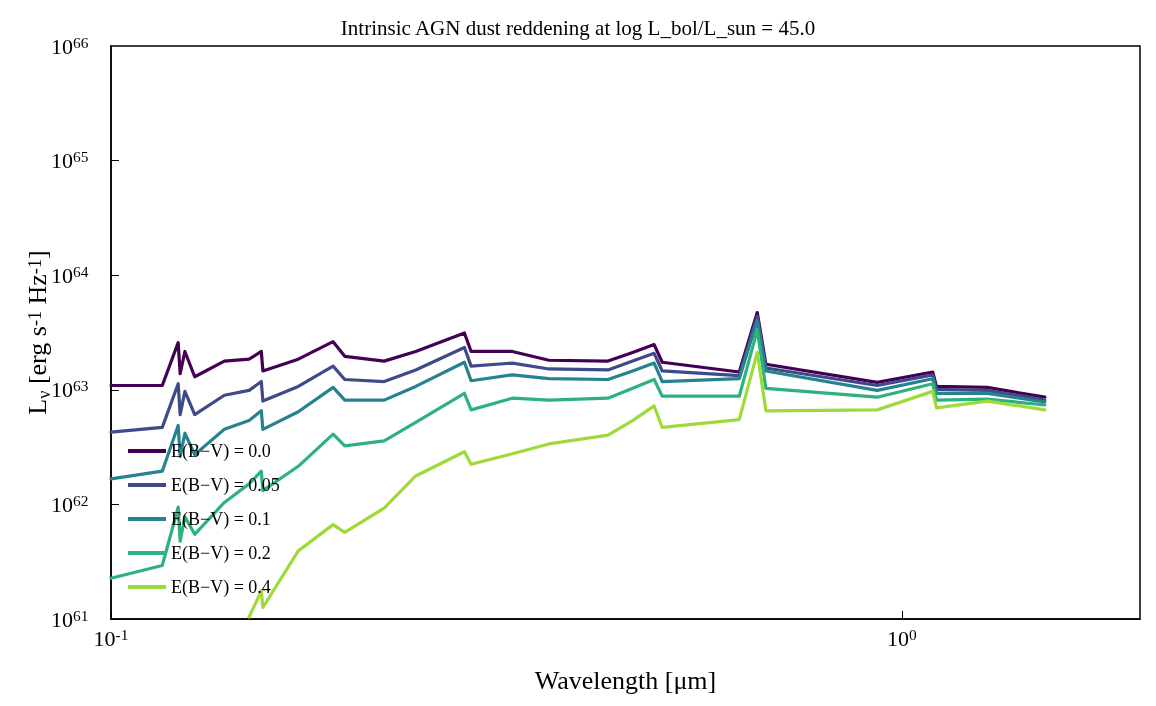 Image resolution: width=1156 pixels, height=706 pixels. Describe the element at coordinates (38, 332) in the screenshot. I see `y-axis-title: Lν [erg s-1 Hz-1]` at that location.